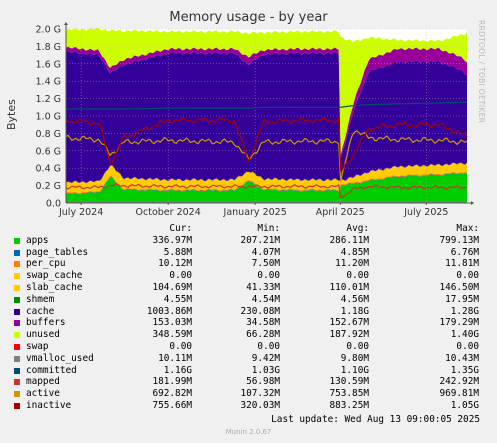  What do you see at coordinates (464, 370) in the screenshot?
I see `legend-max: 1.35G` at bounding box center [464, 370].